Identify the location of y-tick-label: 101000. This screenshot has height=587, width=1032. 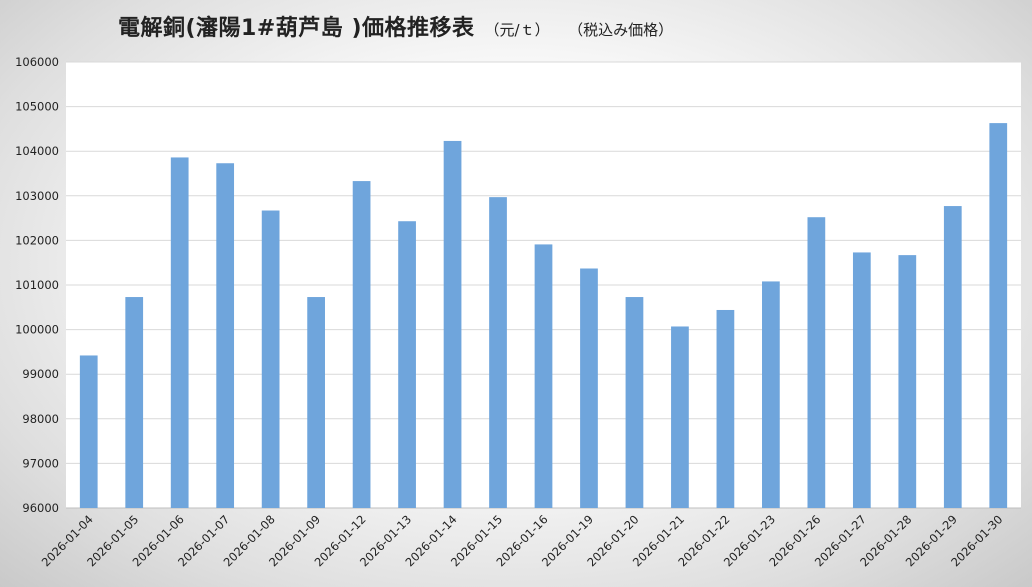
(37, 285).